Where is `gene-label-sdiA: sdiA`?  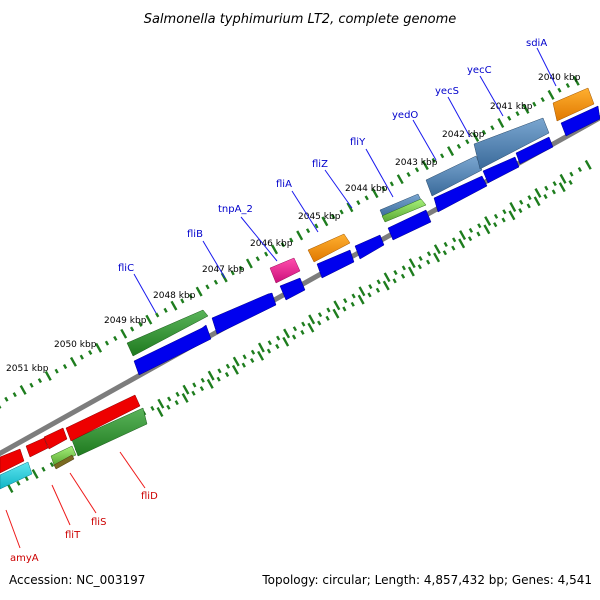
gene-label-sdiA: sdiA is located at coordinates (536, 43).